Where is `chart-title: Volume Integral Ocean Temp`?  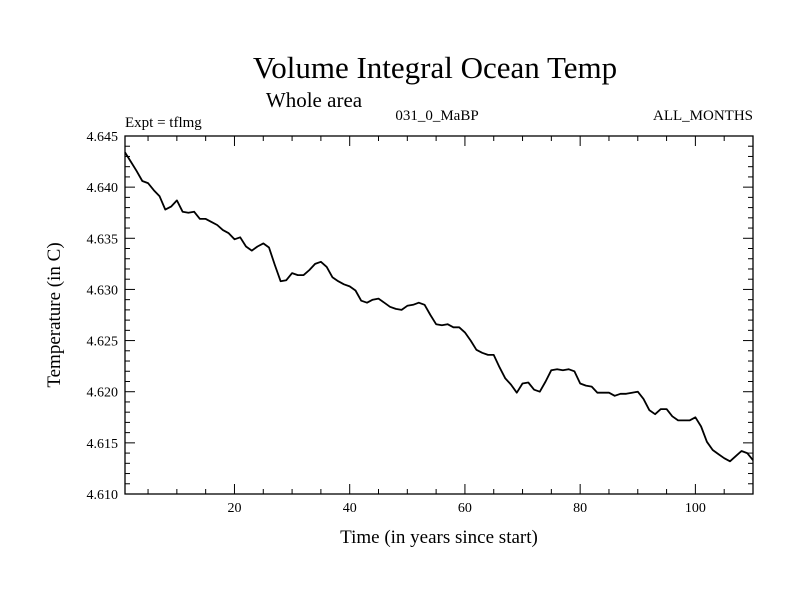 chart-title: Volume Integral Ocean Temp is located at coordinates (435, 67).